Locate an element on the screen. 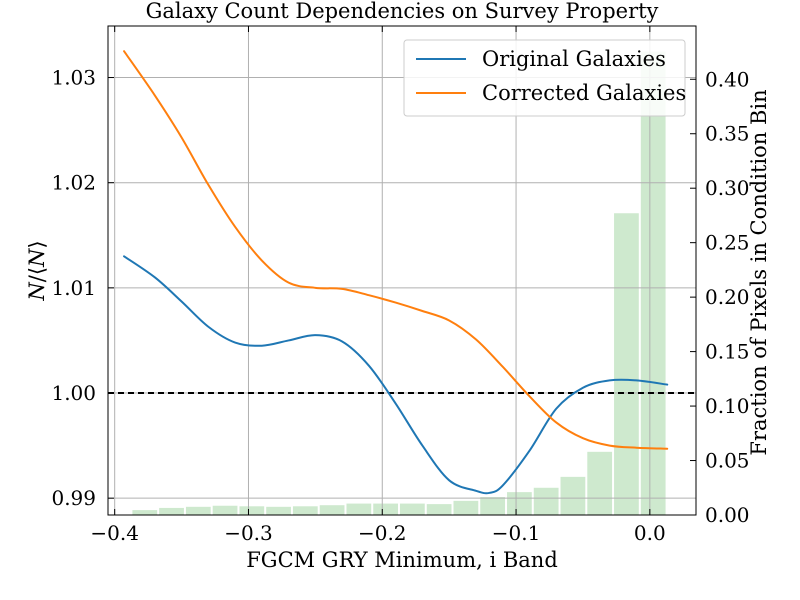 The image size is (800, 600). x-axis-label: FGCM GRY Minimum, i Band is located at coordinates (402, 560).